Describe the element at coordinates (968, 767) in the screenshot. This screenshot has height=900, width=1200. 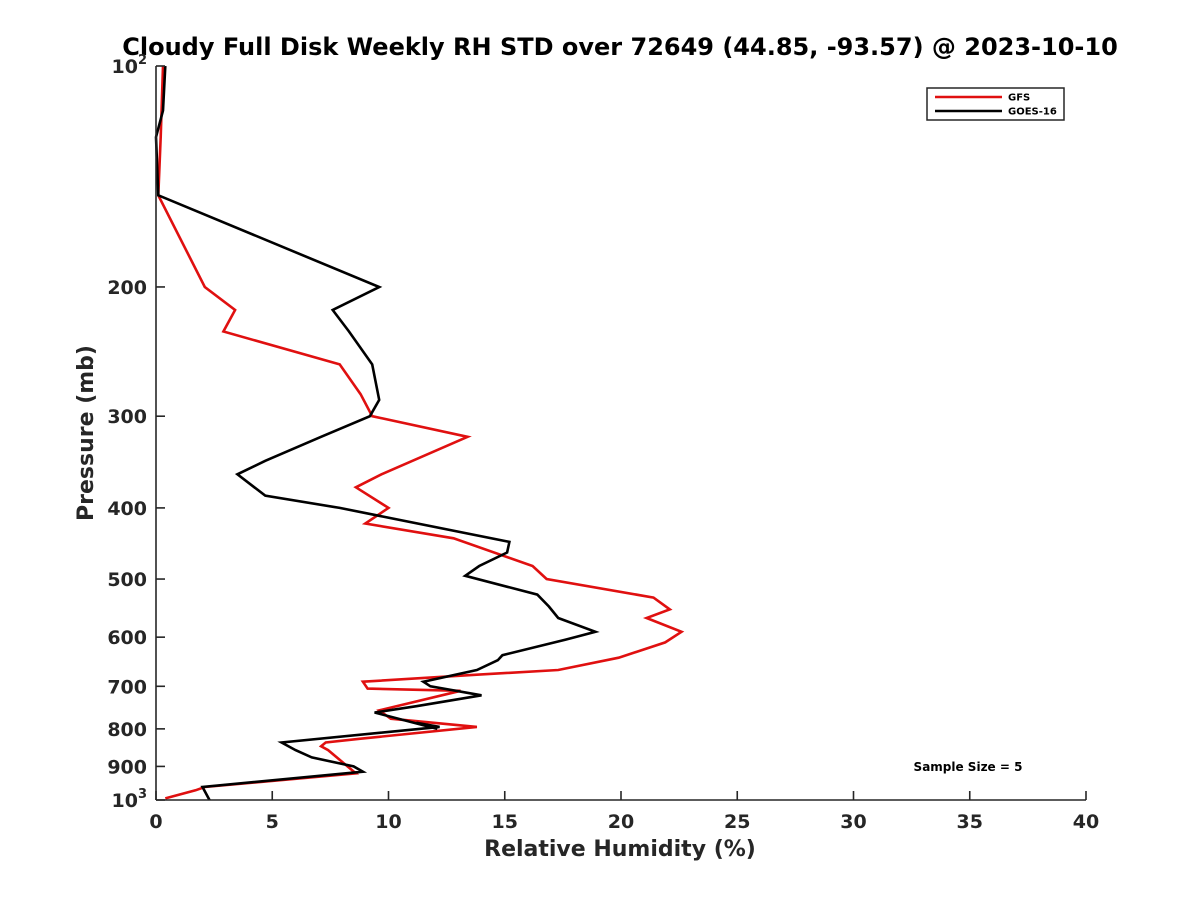
I see `sample-size-annotation: Sample Size = 5` at that location.